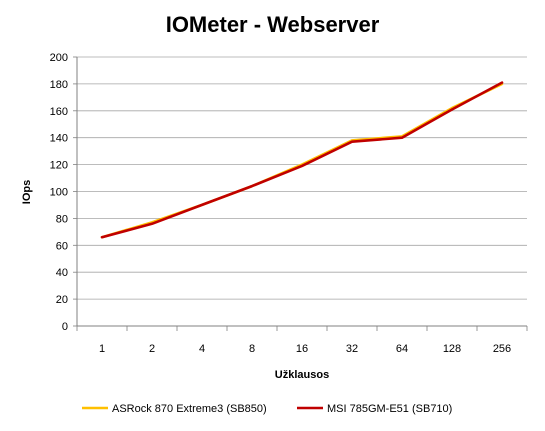 Image resolution: width=545 pixels, height=431 pixels. What do you see at coordinates (62, 246) in the screenshot?
I see `y-tick-label: 60` at bounding box center [62, 246].